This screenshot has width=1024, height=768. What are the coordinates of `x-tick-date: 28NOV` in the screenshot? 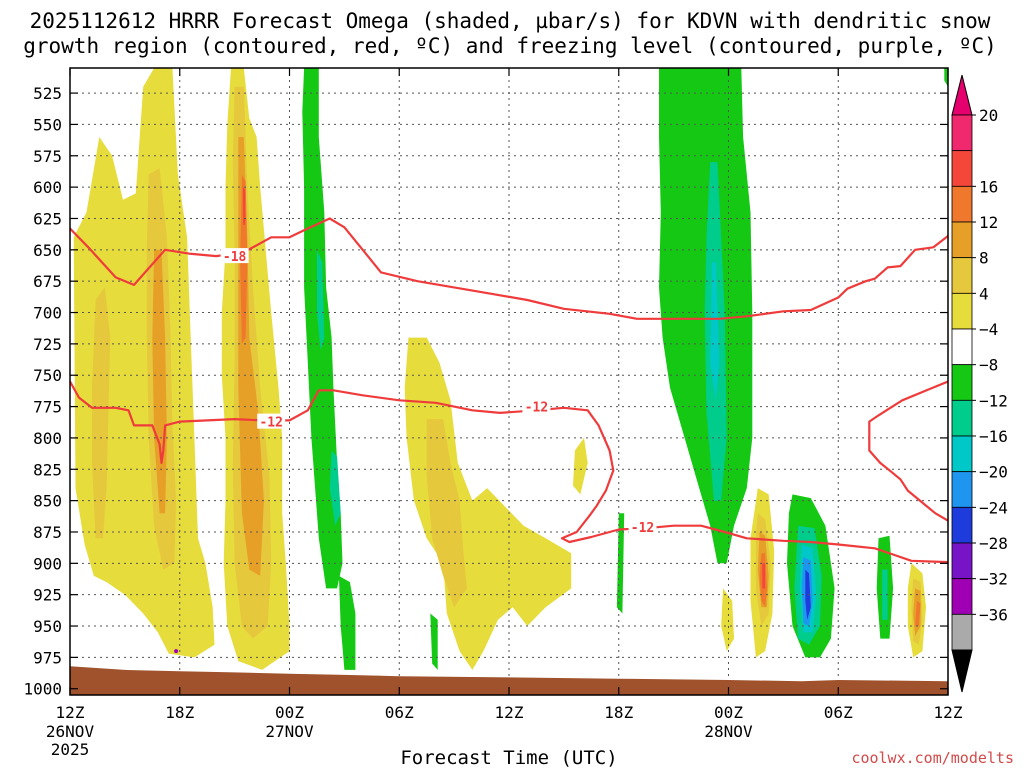 It's located at (728, 731).